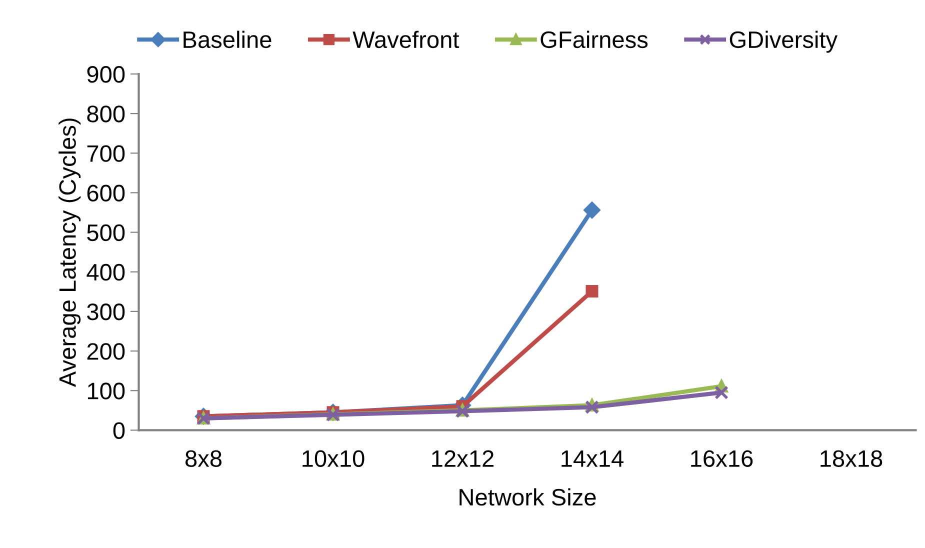  Describe the element at coordinates (106, 153) in the screenshot. I see `y-tick-label: 700` at that location.